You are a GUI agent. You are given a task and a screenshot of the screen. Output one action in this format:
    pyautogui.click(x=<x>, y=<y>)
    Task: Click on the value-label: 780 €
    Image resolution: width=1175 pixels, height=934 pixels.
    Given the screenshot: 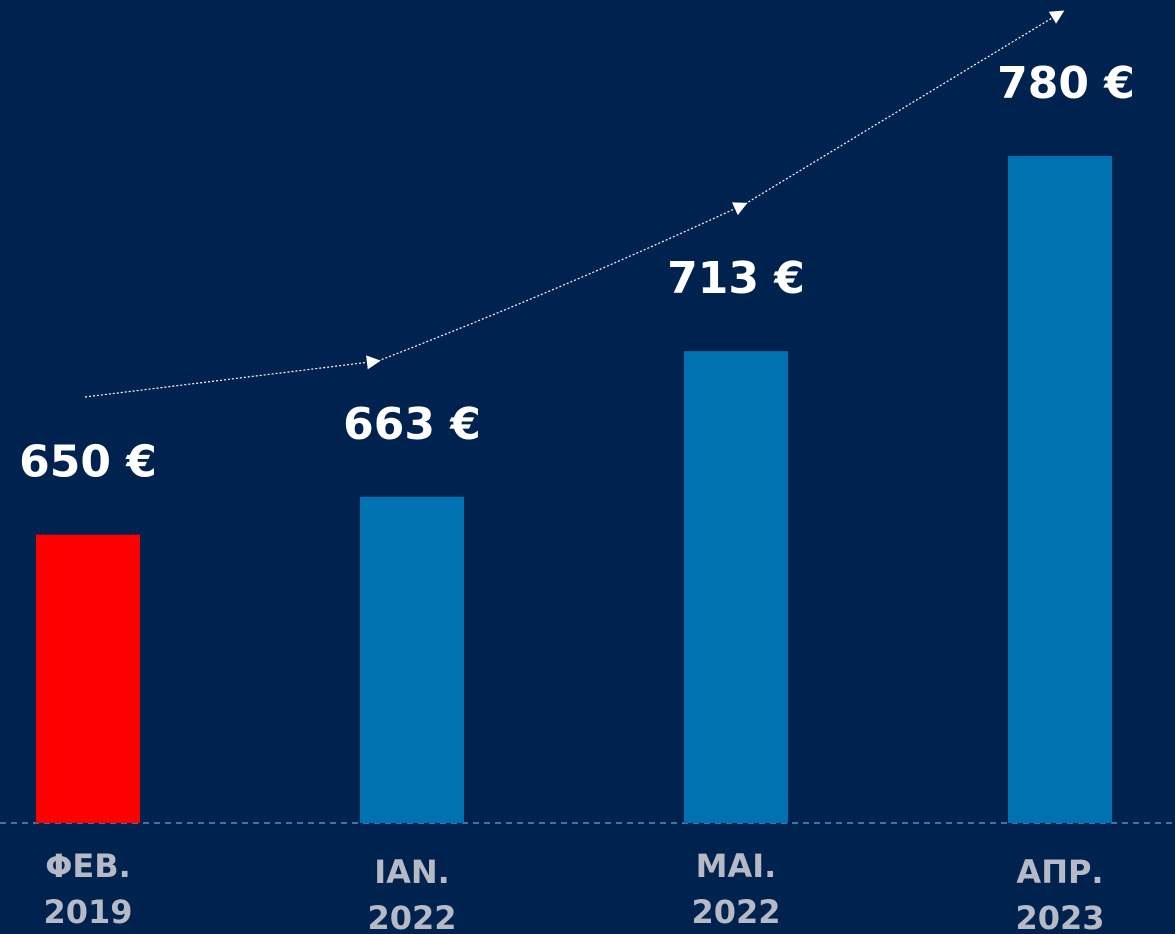 What is the action you would take?
    pyautogui.click(x=1066, y=83)
    